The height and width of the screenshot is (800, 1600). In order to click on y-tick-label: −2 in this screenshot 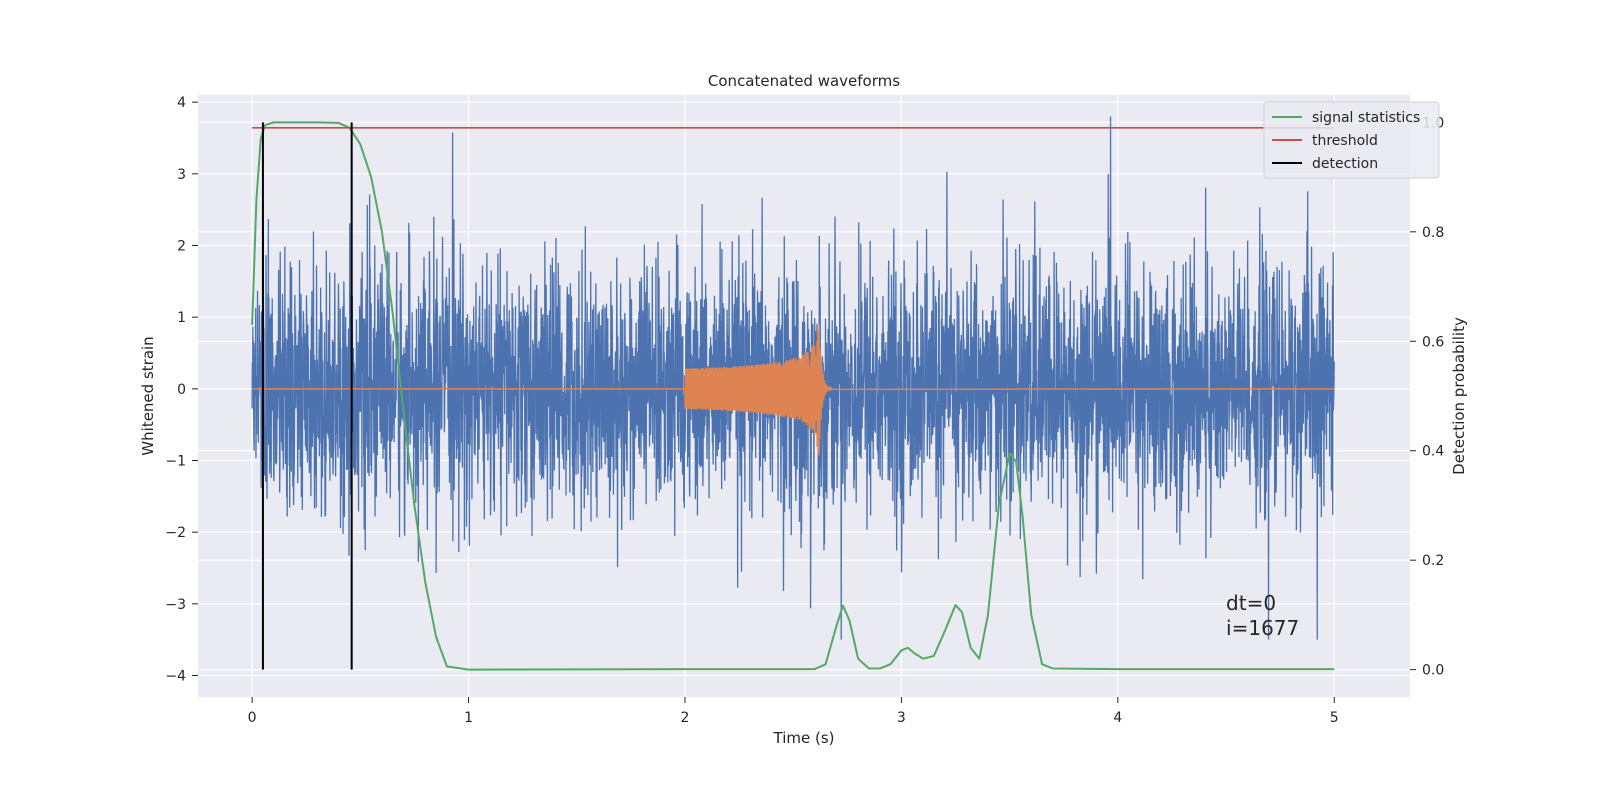, I will do `click(175, 533)`.